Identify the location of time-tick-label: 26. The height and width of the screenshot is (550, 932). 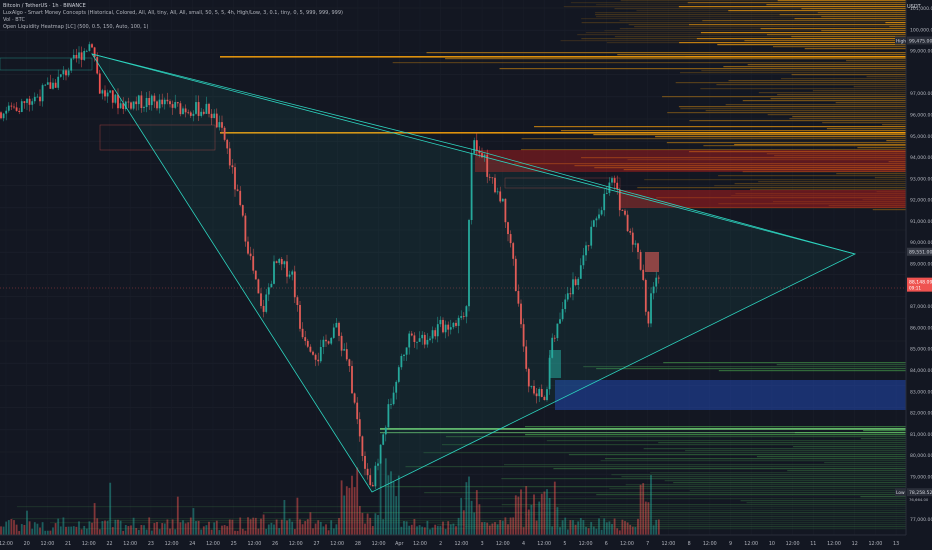
(275, 544).